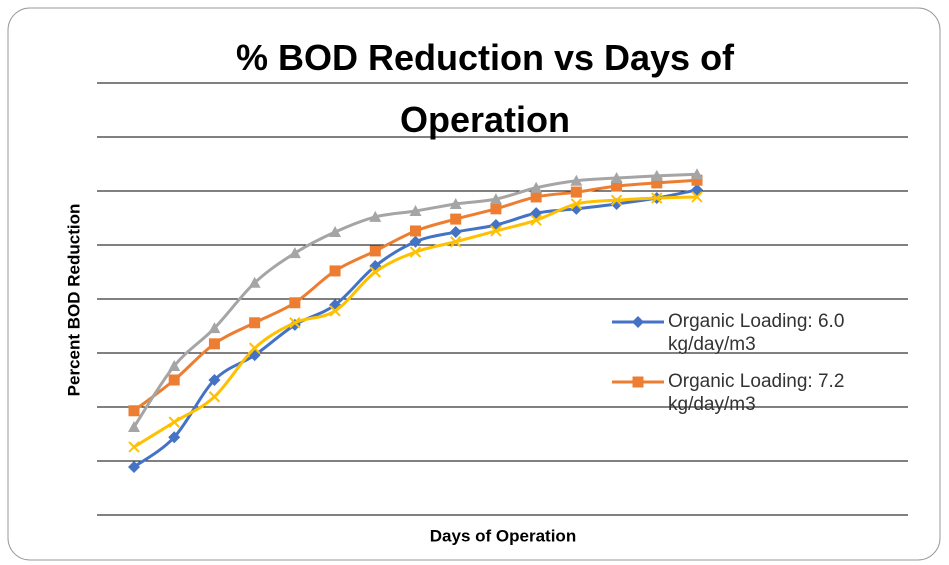 The width and height of the screenshot is (949, 565). Describe the element at coordinates (756, 333) in the screenshot. I see `legend-label: Organic Loading: 6.0 kg/day/m3` at that location.